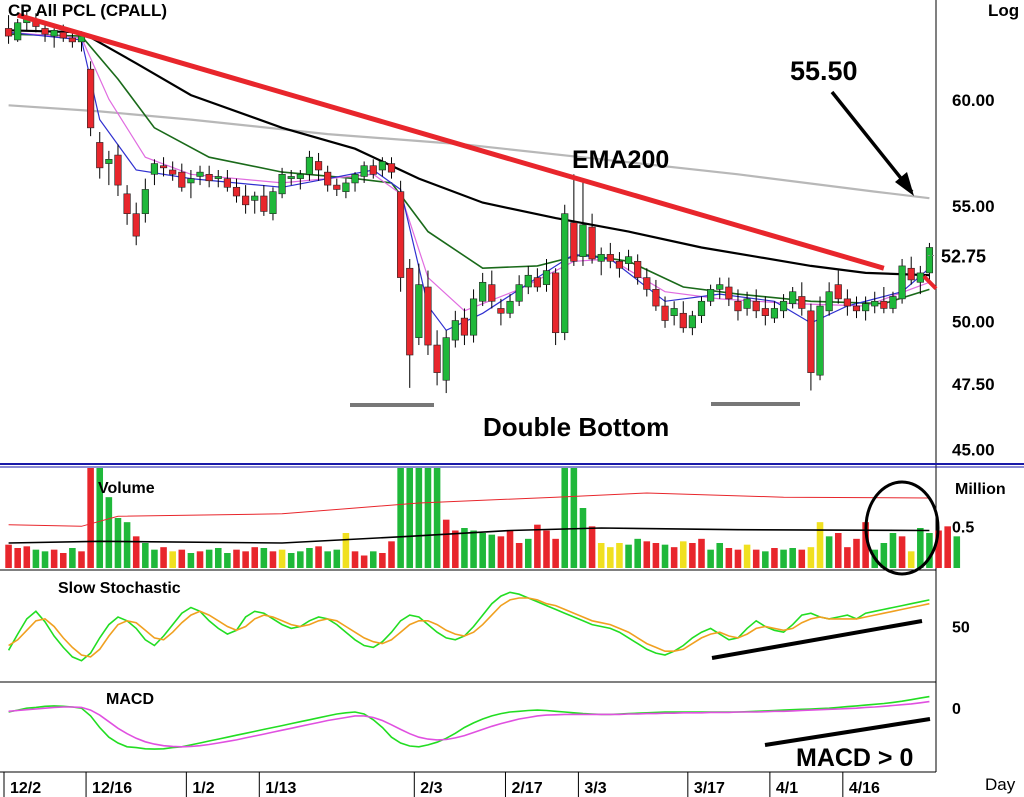 The width and height of the screenshot is (1024, 797). What do you see at coordinates (469, 535) in the screenshot?
I see `volume-average-line` at bounding box center [469, 535].